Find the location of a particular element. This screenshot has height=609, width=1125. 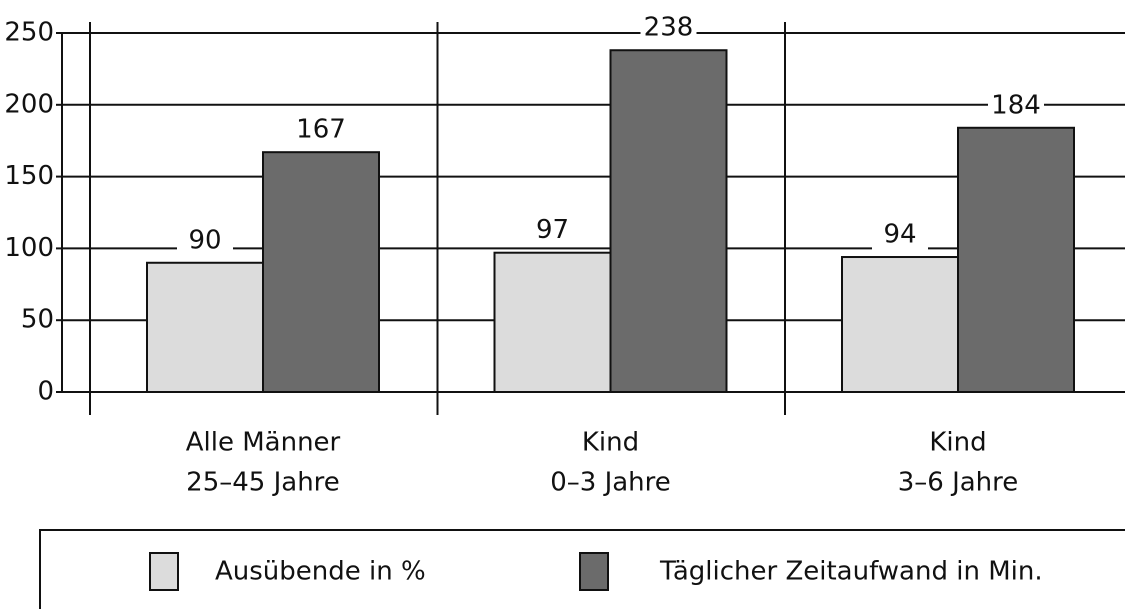

value-label: 94 is located at coordinates (899, 235).